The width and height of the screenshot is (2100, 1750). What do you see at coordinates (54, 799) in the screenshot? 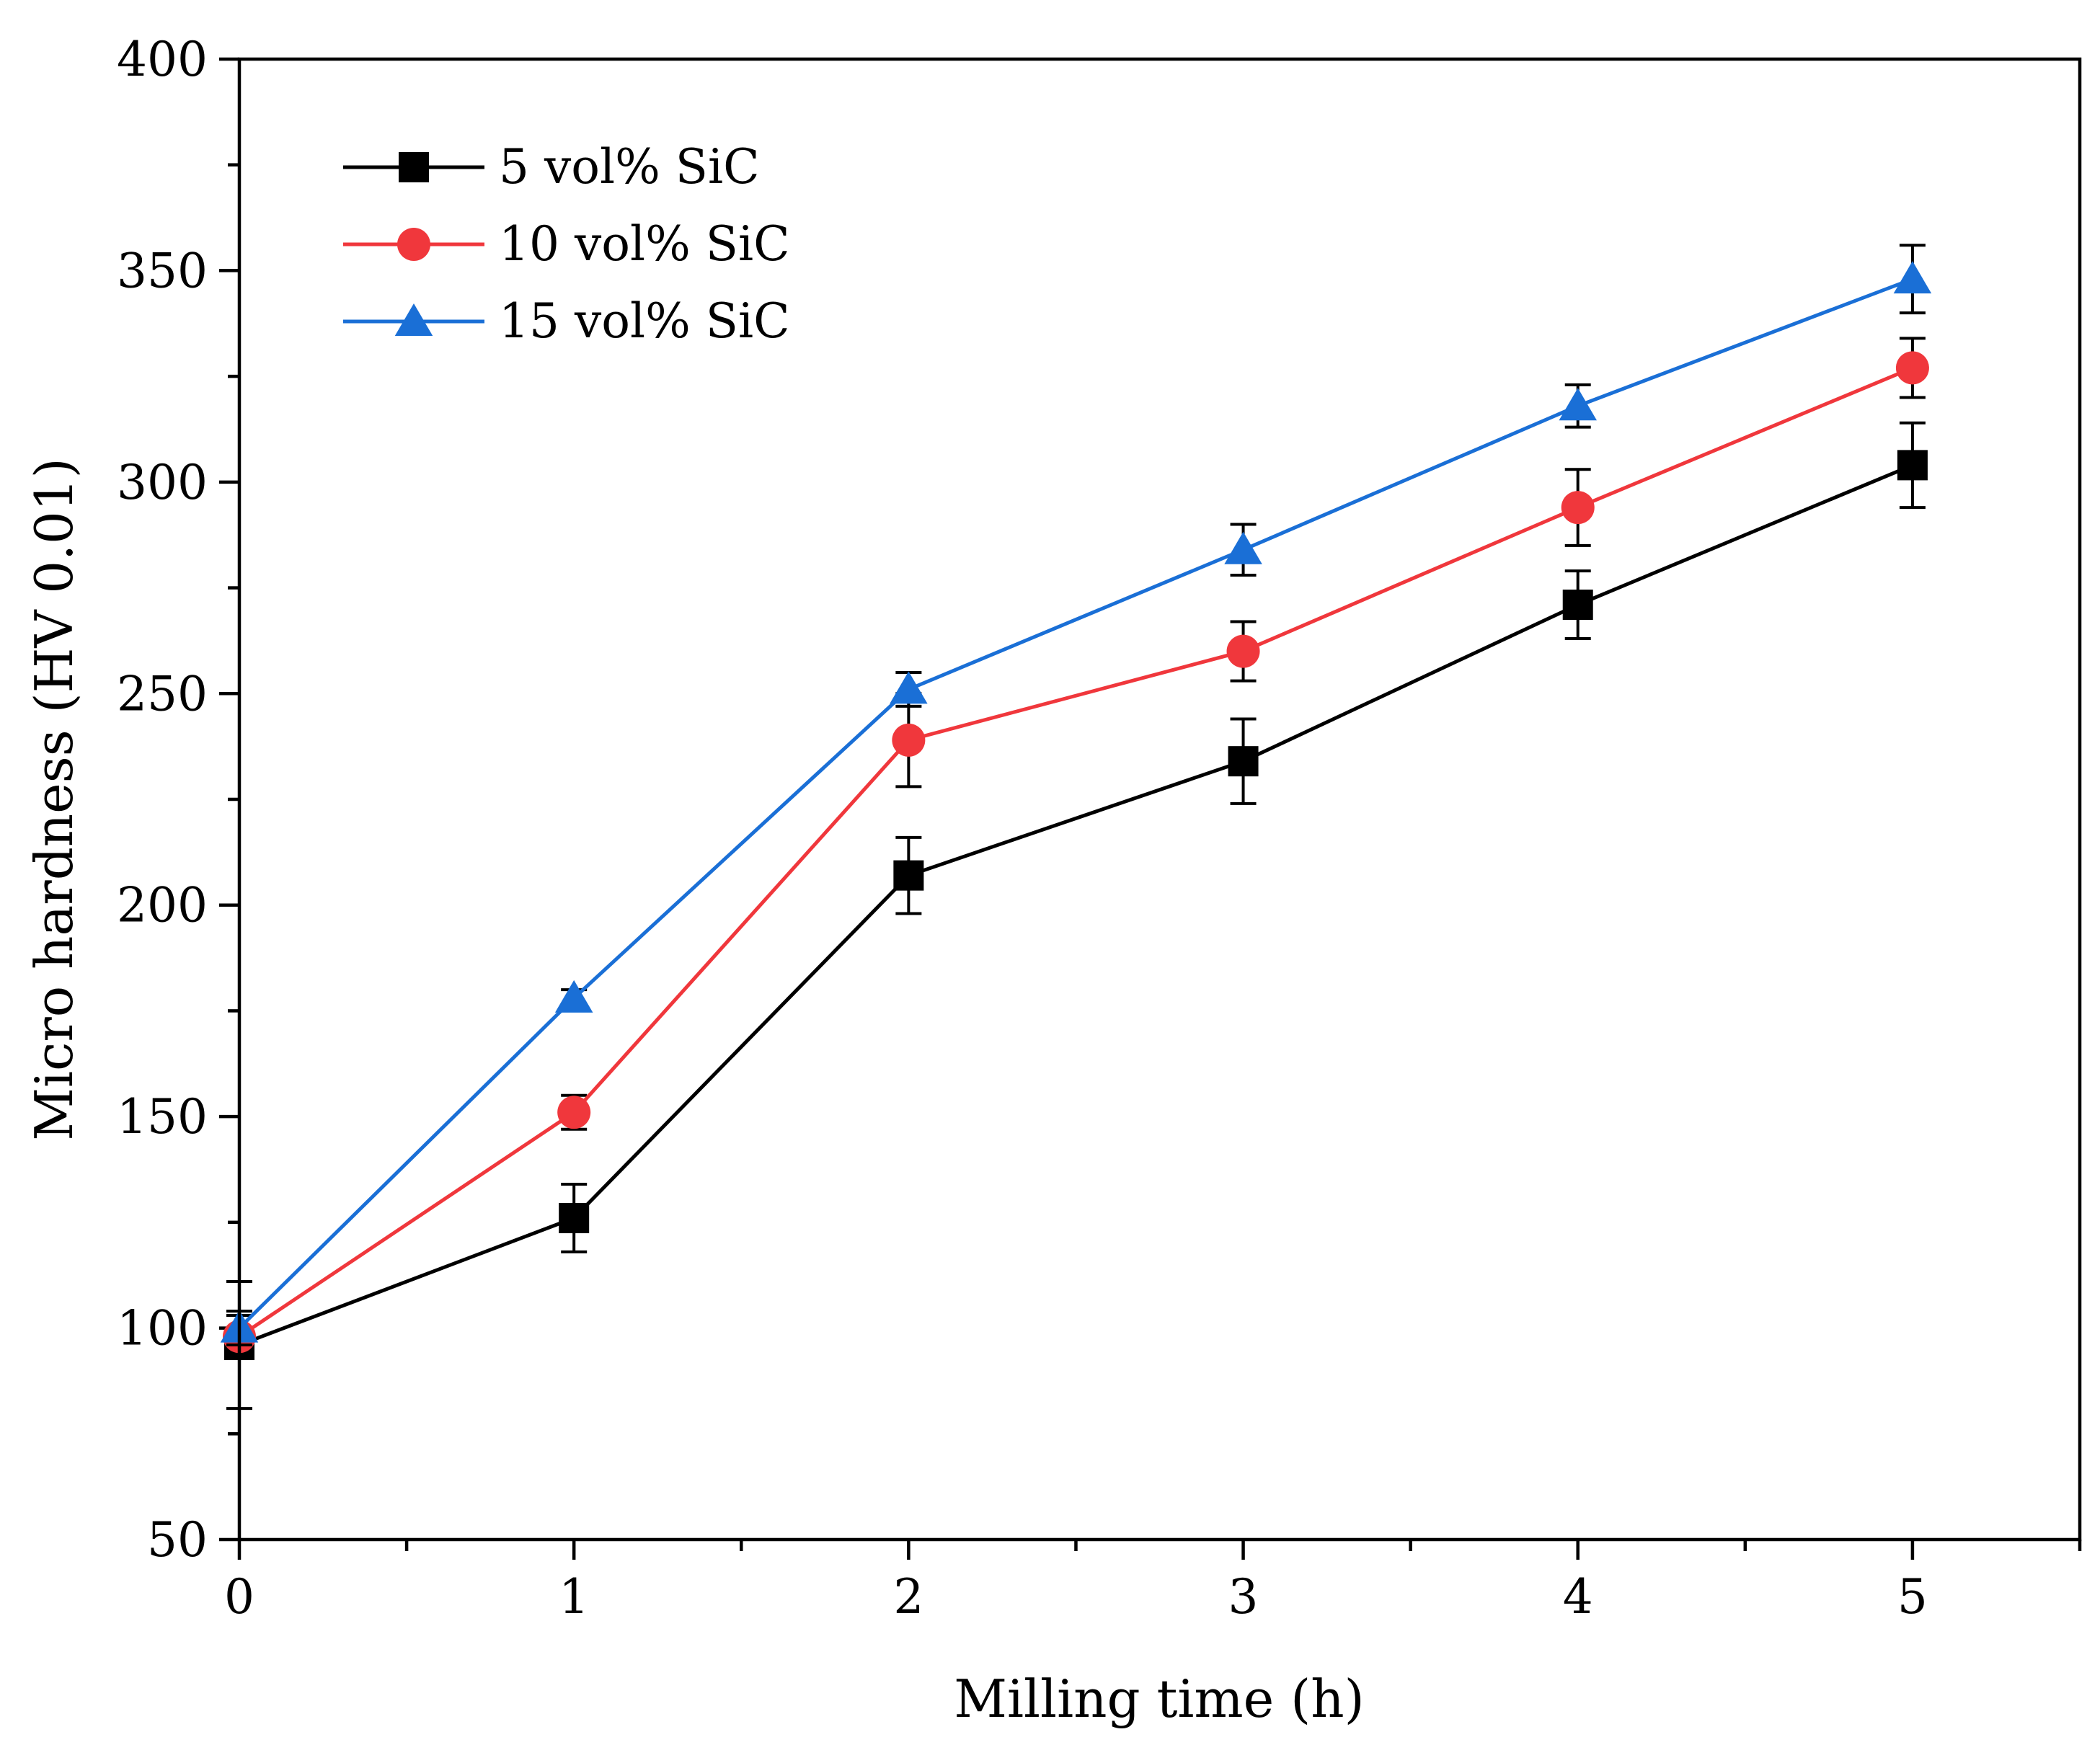
I see `y-axis-title: Micro hardness (HV 0.01)` at bounding box center [54, 799].